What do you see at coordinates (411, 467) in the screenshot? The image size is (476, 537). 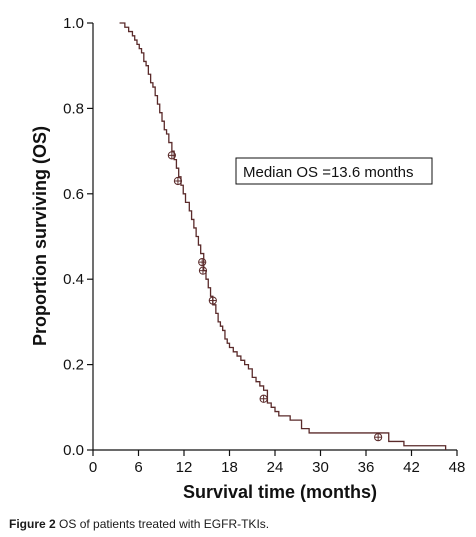 I see `x-tick-label: 42` at bounding box center [411, 467].